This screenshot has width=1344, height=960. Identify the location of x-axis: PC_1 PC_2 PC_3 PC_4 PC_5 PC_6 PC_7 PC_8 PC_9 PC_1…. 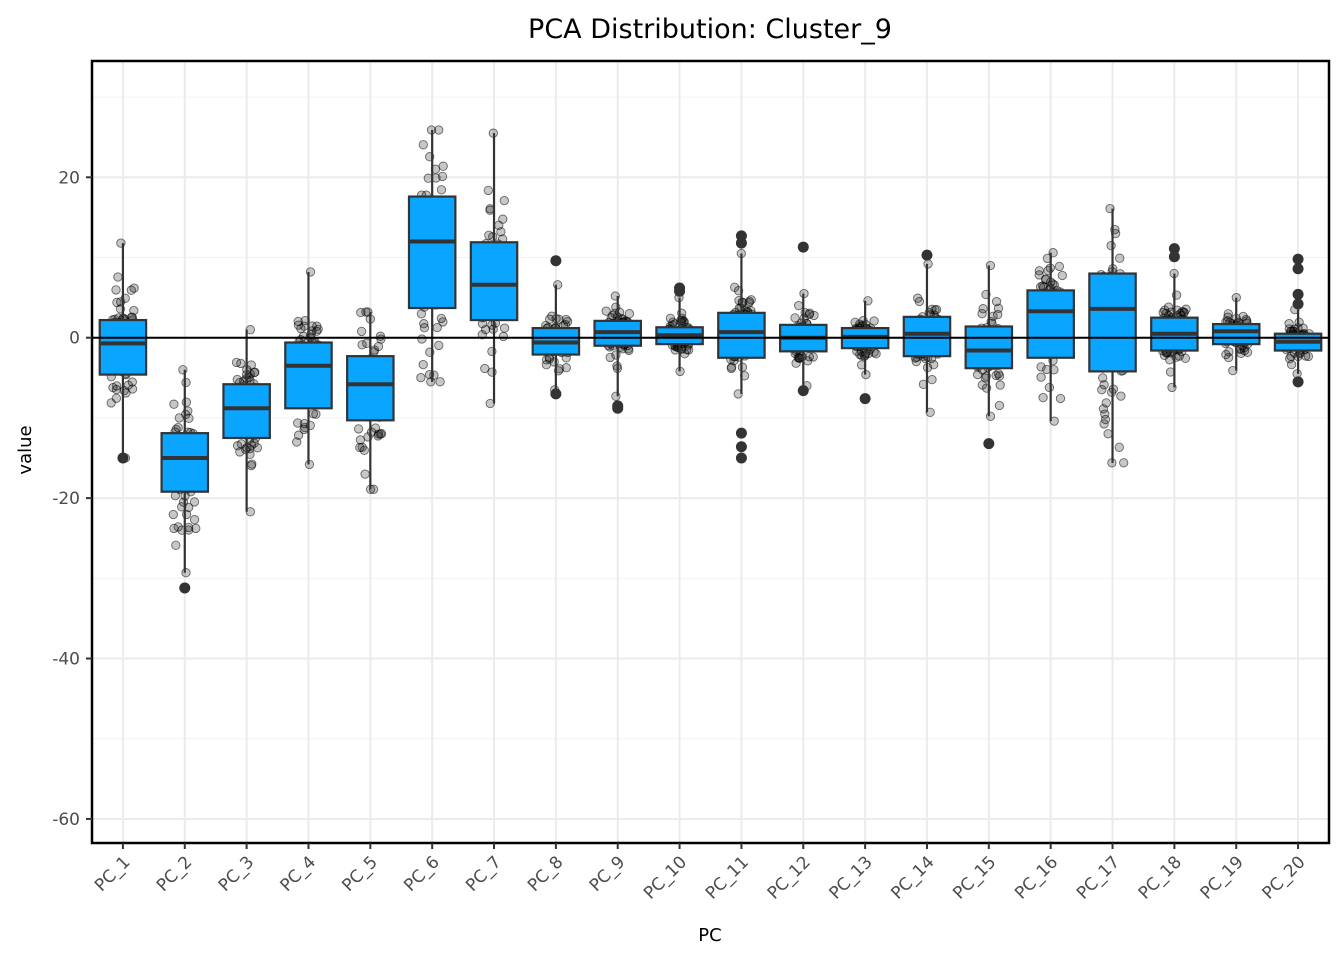
(700, 873).